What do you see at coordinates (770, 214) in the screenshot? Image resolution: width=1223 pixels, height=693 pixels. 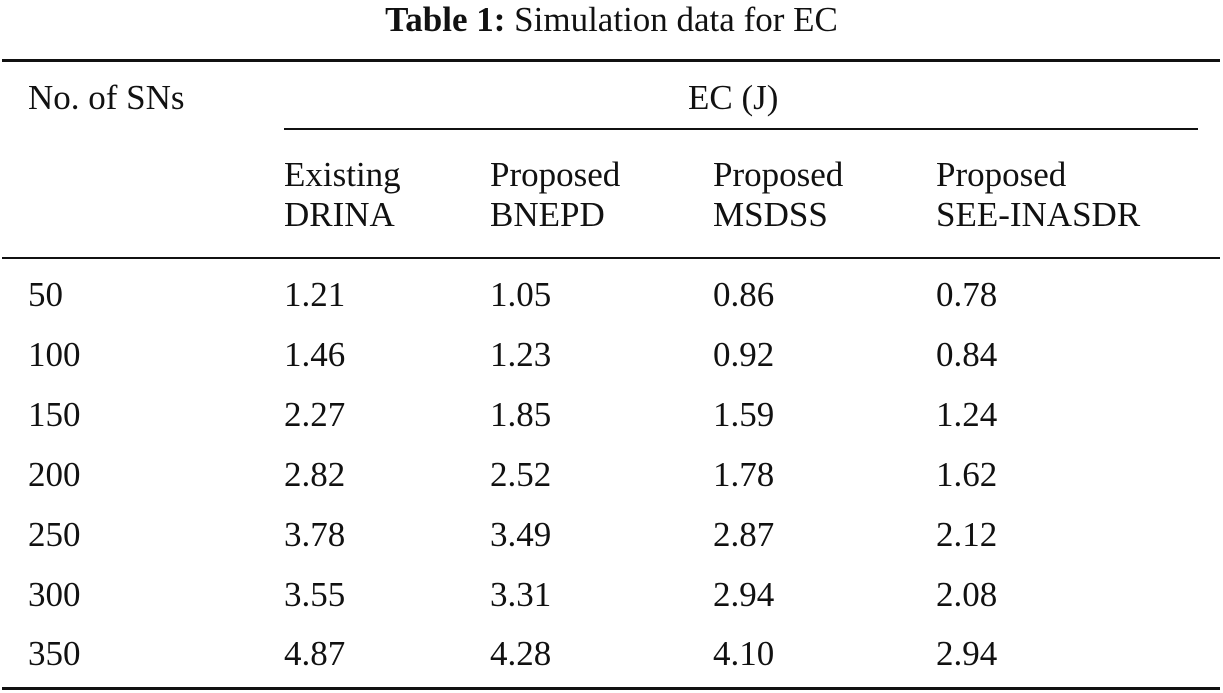 I see `column-header-line2: MSDSS` at bounding box center [770, 214].